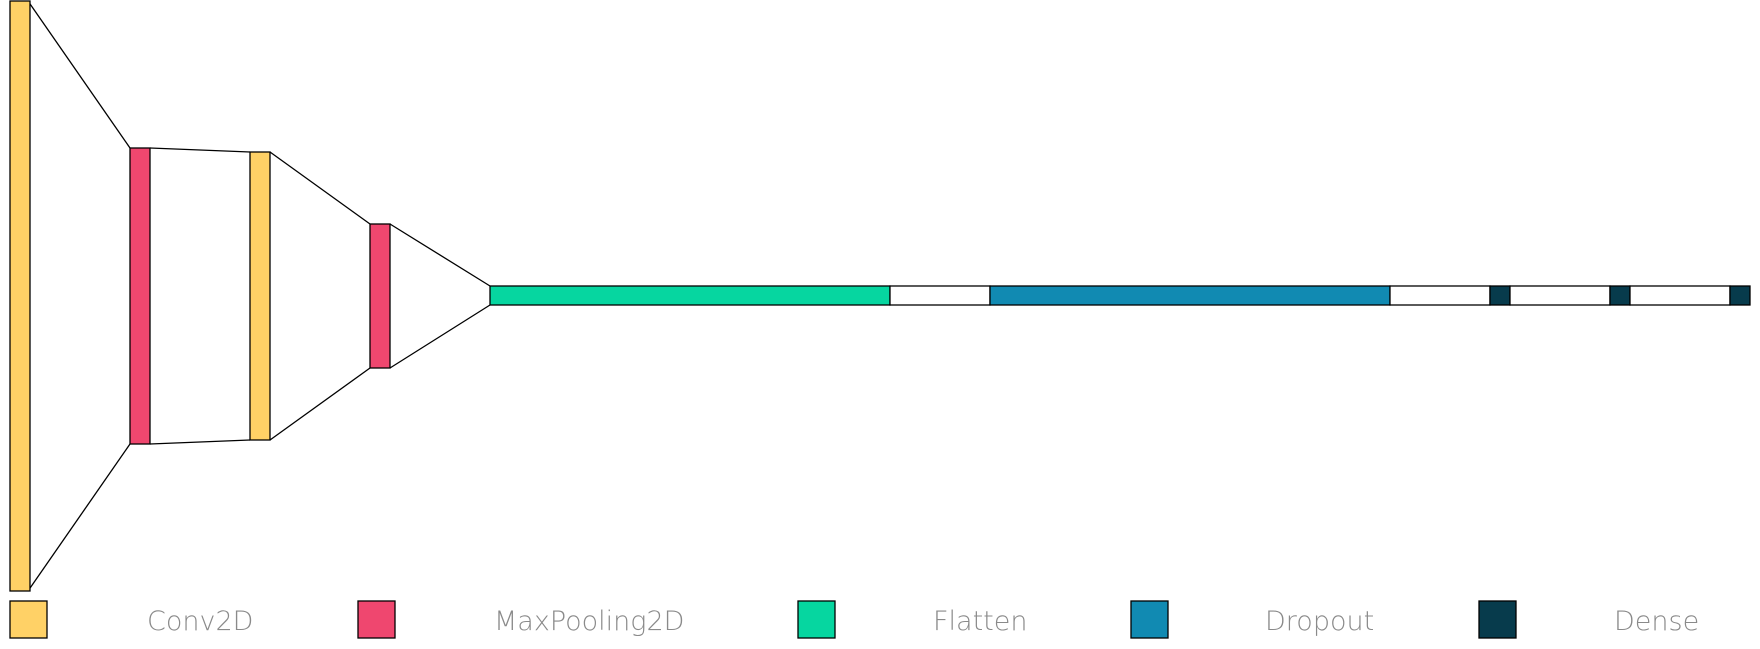  I want to click on layer-flatten, so click(690, 295).